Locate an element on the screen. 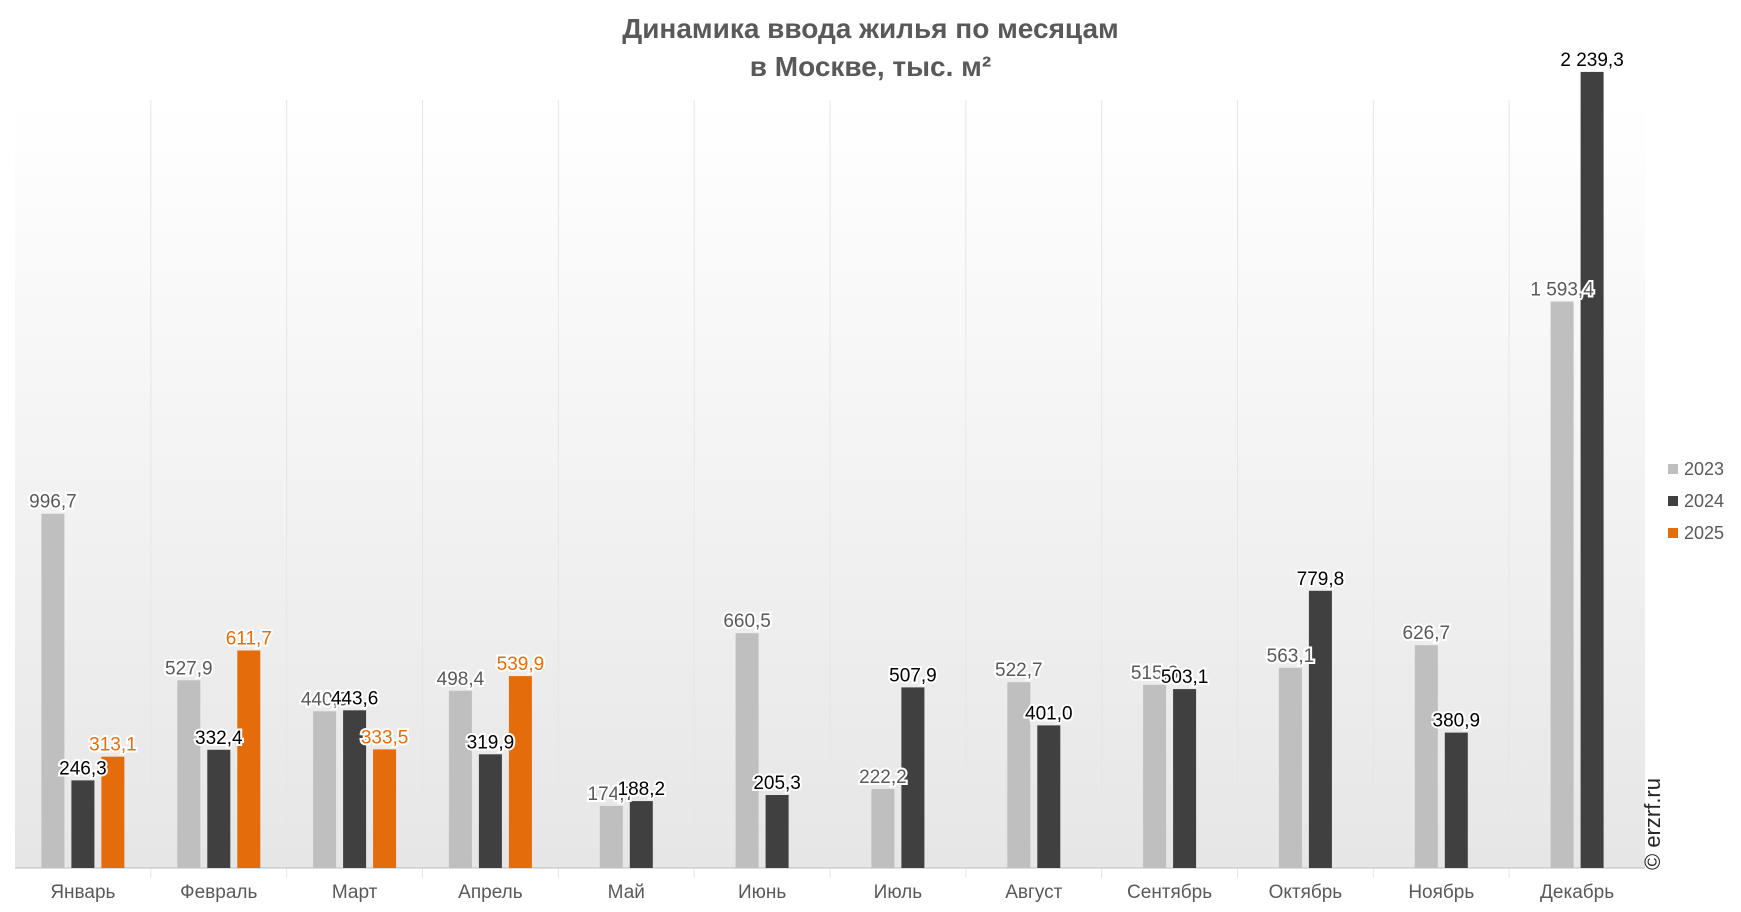 This screenshot has width=1741, height=912. legend-label-2023: 2023 is located at coordinates (1704, 469).